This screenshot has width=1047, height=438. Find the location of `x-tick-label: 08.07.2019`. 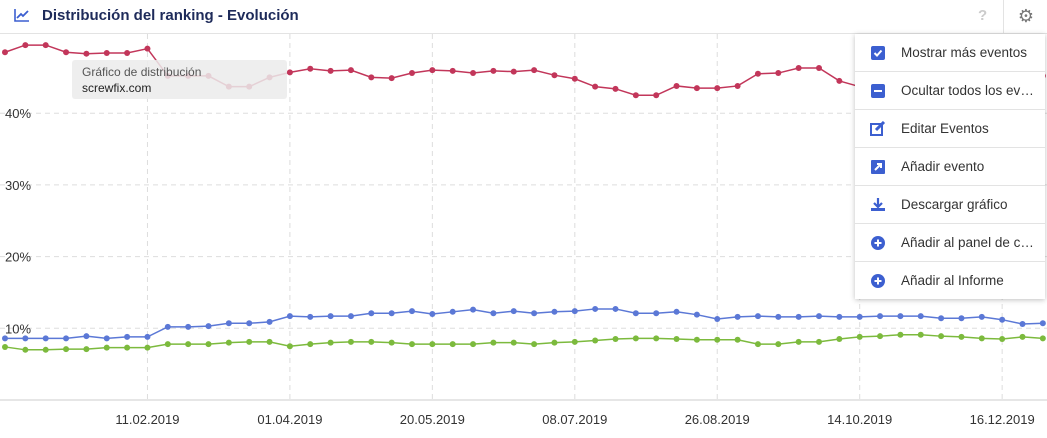

x-tick-label: 08.07.2019 is located at coordinates (574, 419).